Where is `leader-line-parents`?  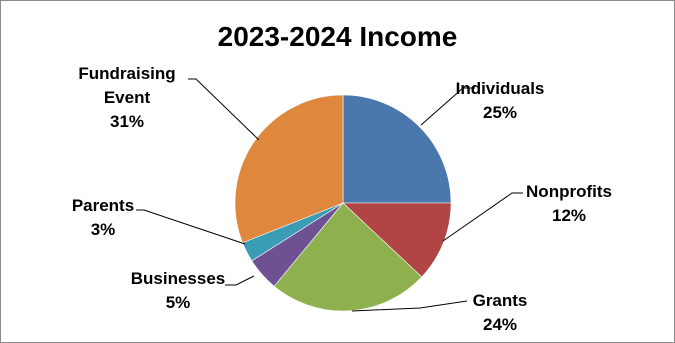 leader-line-parents is located at coordinates (191, 227).